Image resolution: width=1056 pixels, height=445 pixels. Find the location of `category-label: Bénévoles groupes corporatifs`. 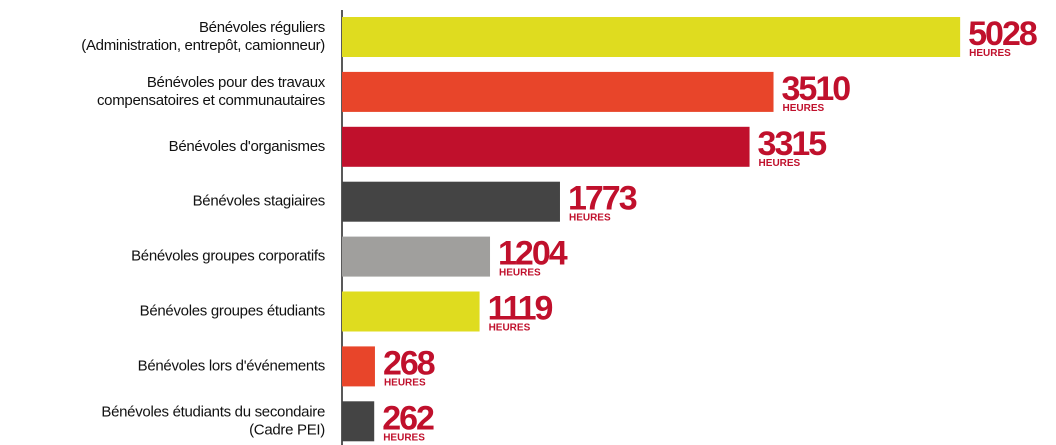

category-label: Bénévoles groupes corporatifs is located at coordinates (228, 256).